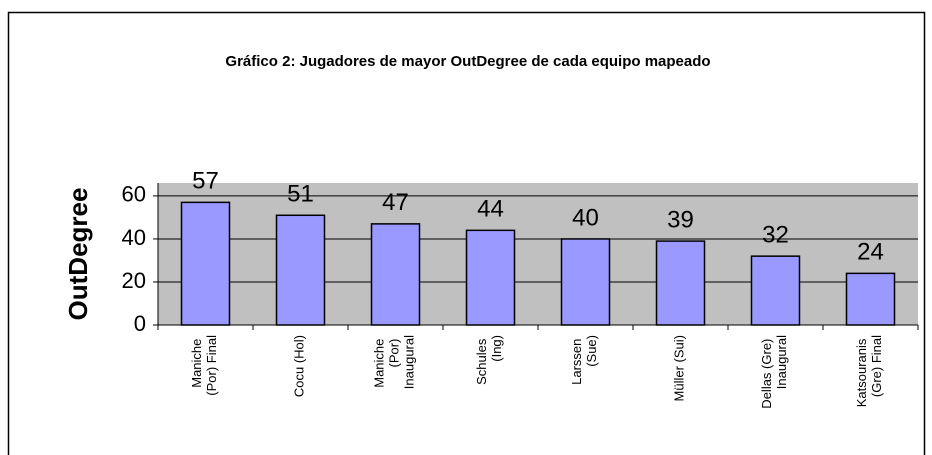  What do you see at coordinates (775, 234) in the screenshot?
I see `value-label: 32` at bounding box center [775, 234].